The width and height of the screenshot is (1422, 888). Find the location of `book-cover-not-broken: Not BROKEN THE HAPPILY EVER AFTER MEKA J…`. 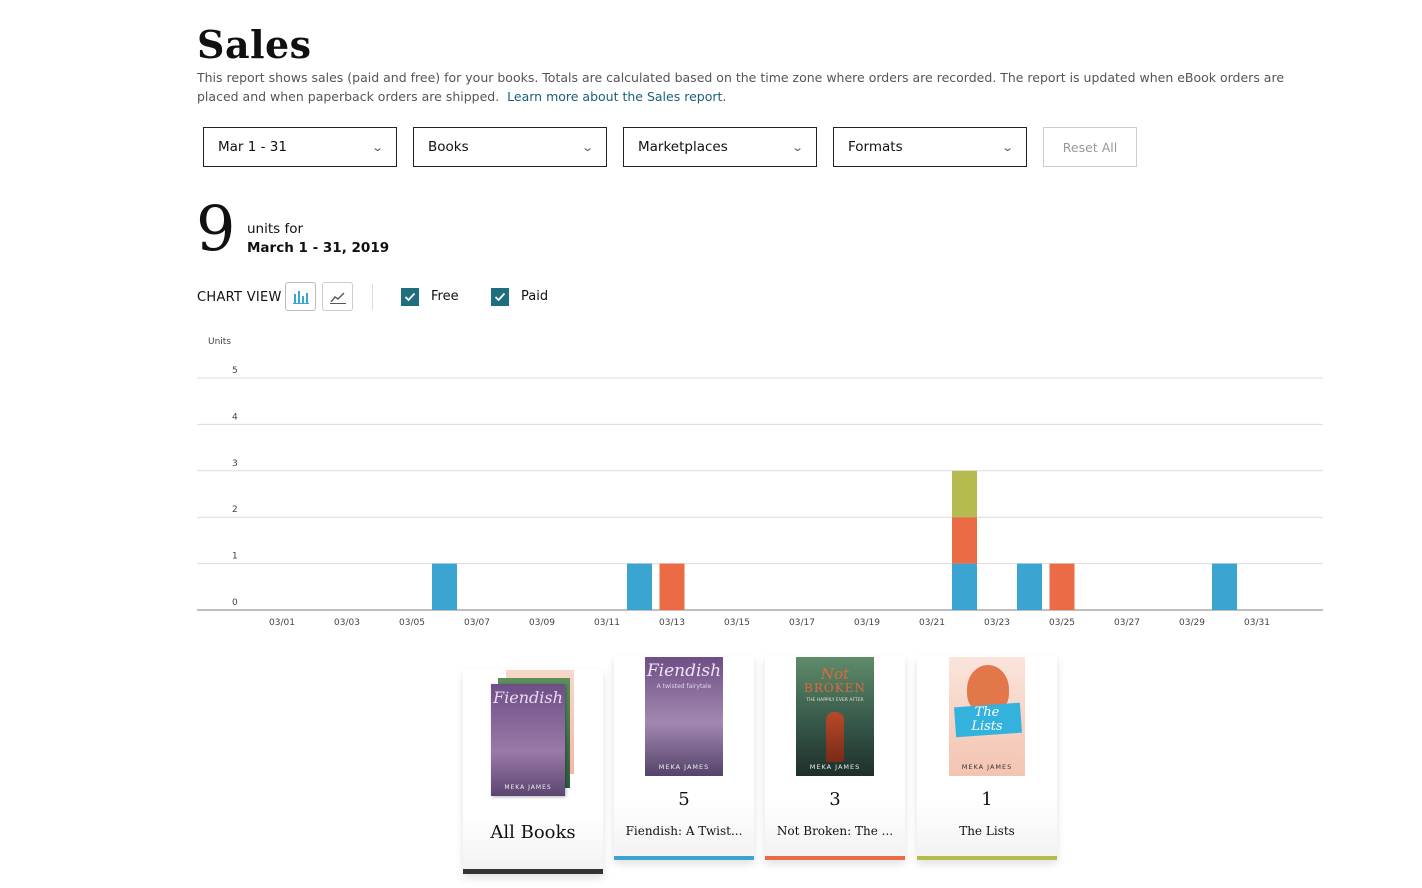

book-cover-not-broken: Not BROKEN THE HAPPILY EVER AFTER MEKA J… is located at coordinates (835, 716).